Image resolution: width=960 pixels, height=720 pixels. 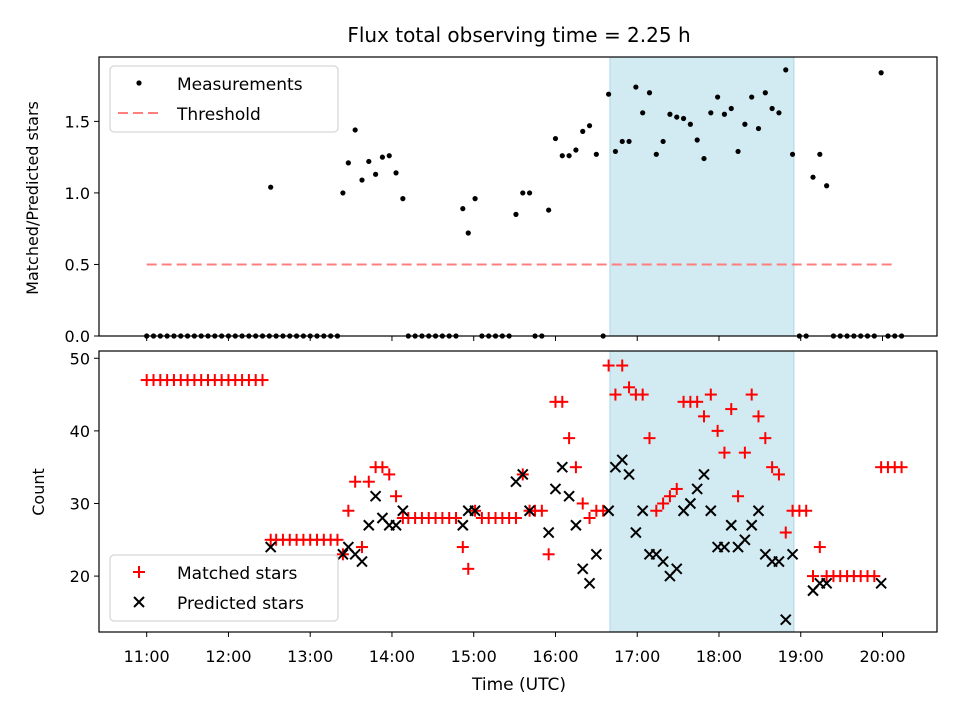 What do you see at coordinates (139, 83) in the screenshot?
I see `legend-measurements-marker` at bounding box center [139, 83].